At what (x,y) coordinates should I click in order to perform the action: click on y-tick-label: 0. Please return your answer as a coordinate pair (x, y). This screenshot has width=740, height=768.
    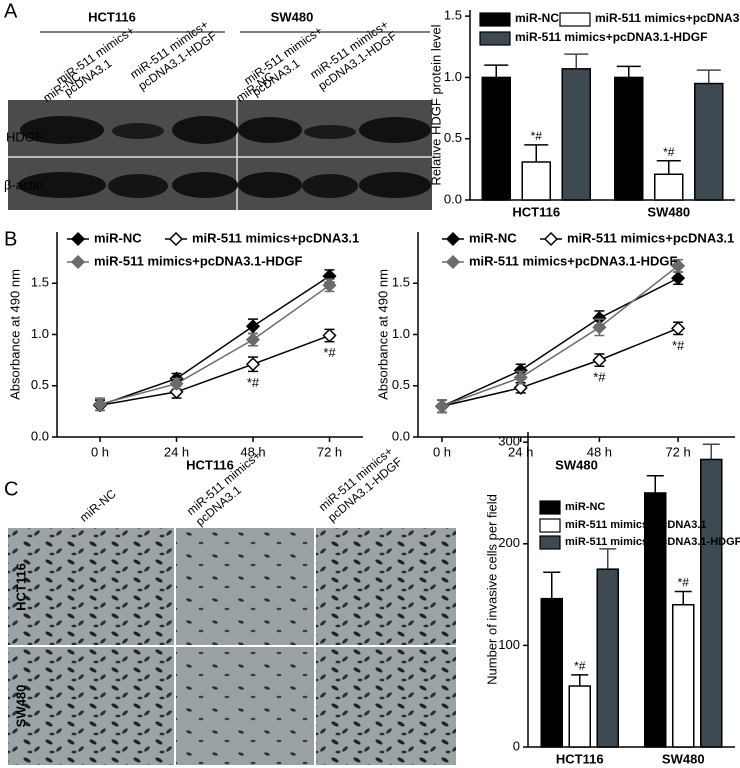
    Looking at the image, I should click on (516, 745).